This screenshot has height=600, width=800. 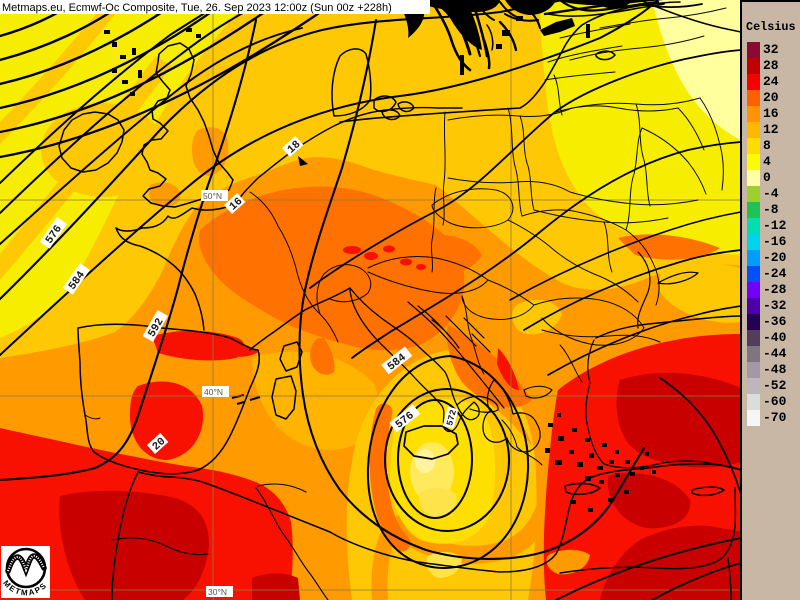 What do you see at coordinates (775, 321) in the screenshot?
I see `svg-text: -36` at bounding box center [775, 321].